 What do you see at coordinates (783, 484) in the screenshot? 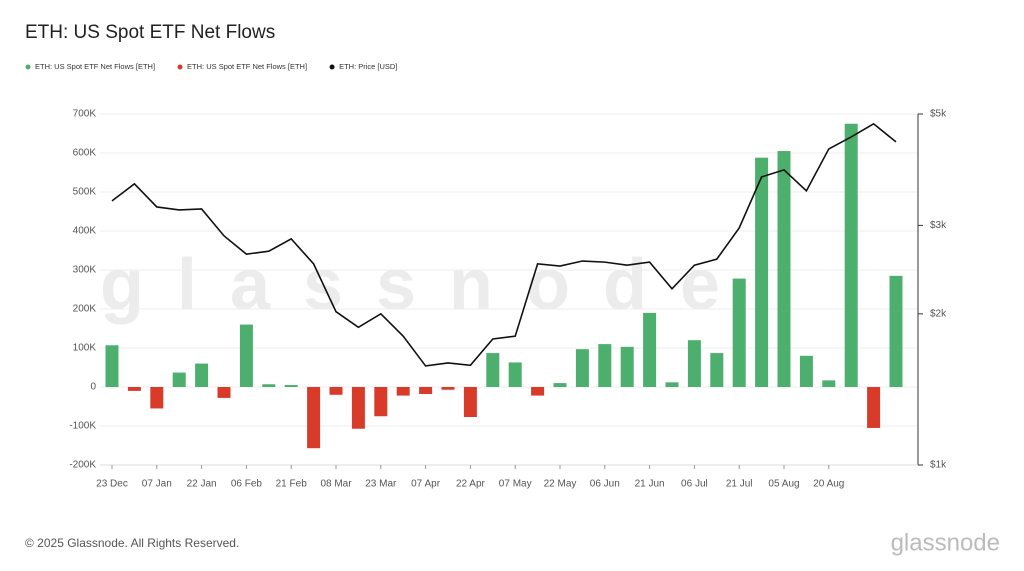
I see `x-tick-label: 05 Aug` at bounding box center [783, 484].